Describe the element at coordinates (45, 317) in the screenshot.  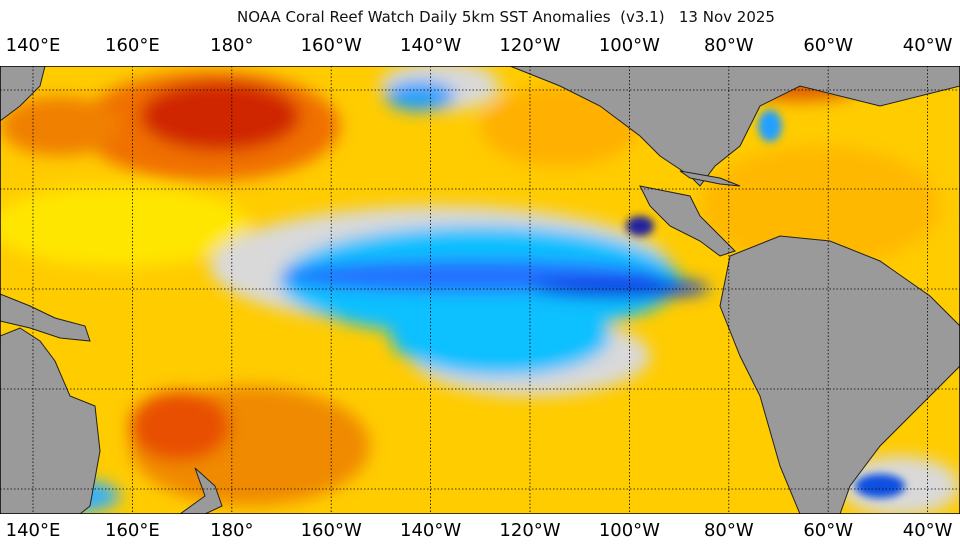
I see `land-new-guinea` at that location.